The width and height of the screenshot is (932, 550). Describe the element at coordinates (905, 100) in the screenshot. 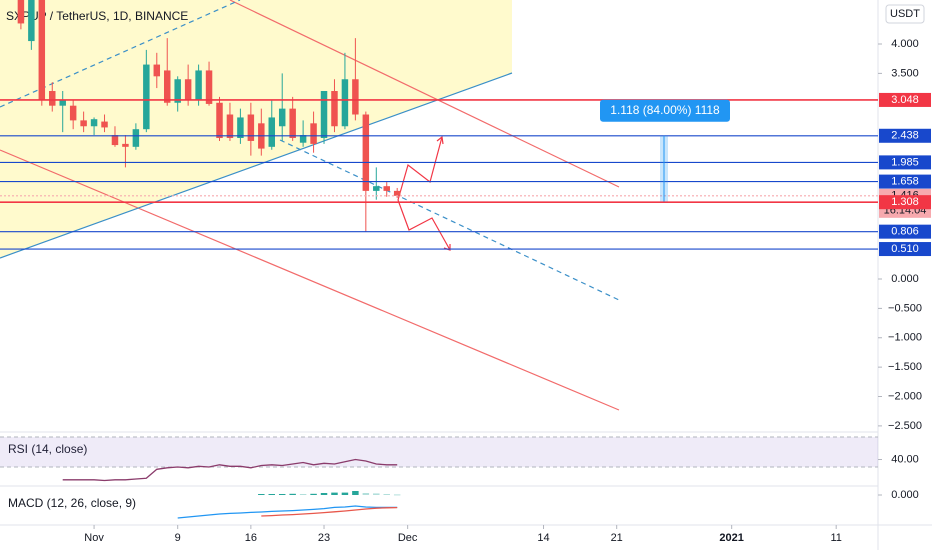

I see `level-label: 3.048` at that location.